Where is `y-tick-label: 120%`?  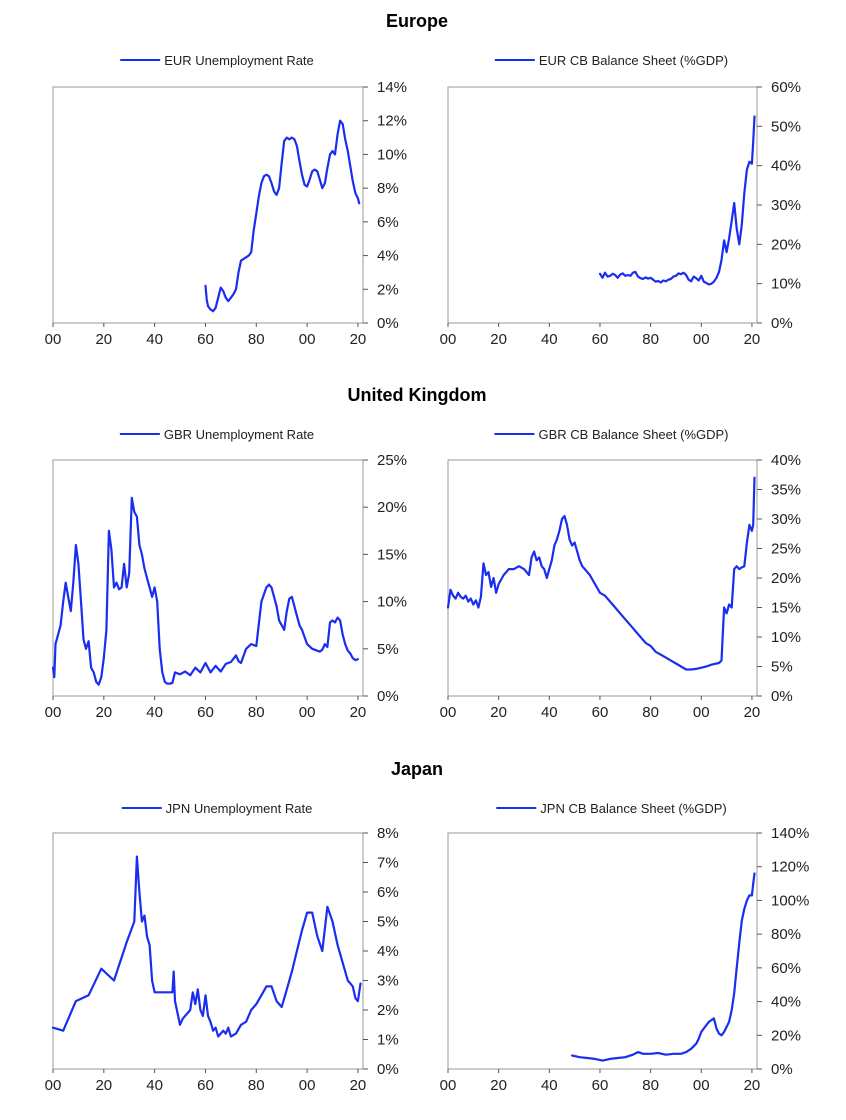 y-tick-label: 120% is located at coordinates (790, 867).